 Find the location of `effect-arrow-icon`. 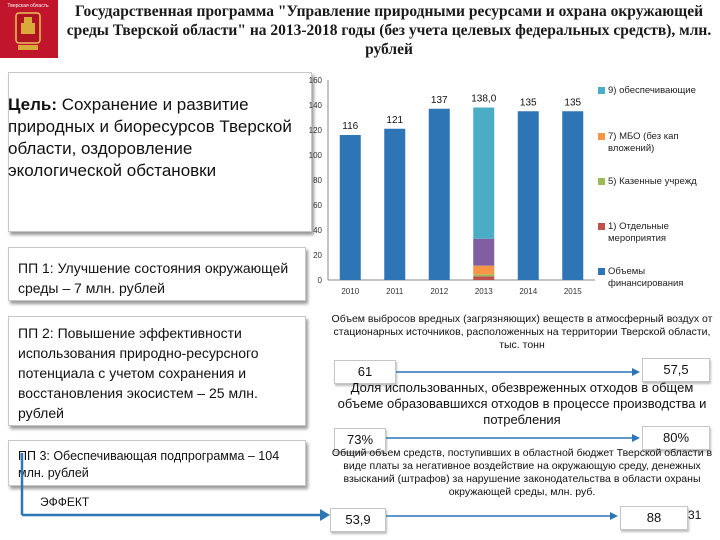

effect-arrow-icon is located at coordinates (175, 487).